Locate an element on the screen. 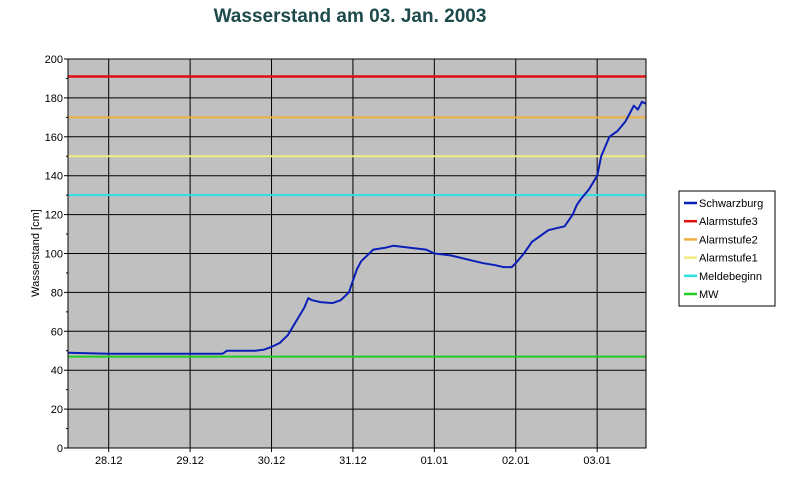 This screenshot has width=800, height=500. legend-box is located at coordinates (727, 248).